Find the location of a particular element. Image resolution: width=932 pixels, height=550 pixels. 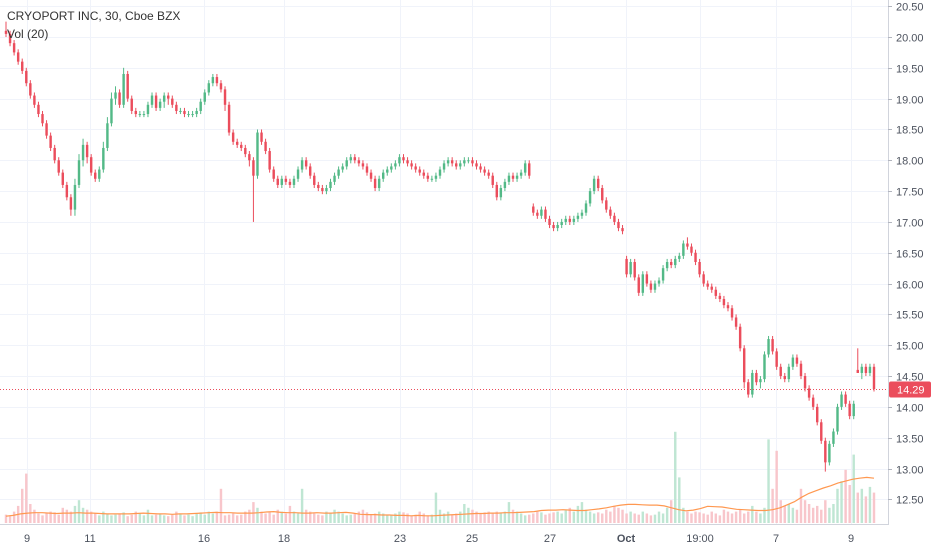

y-tick-label: 12.50 is located at coordinates (910, 501).